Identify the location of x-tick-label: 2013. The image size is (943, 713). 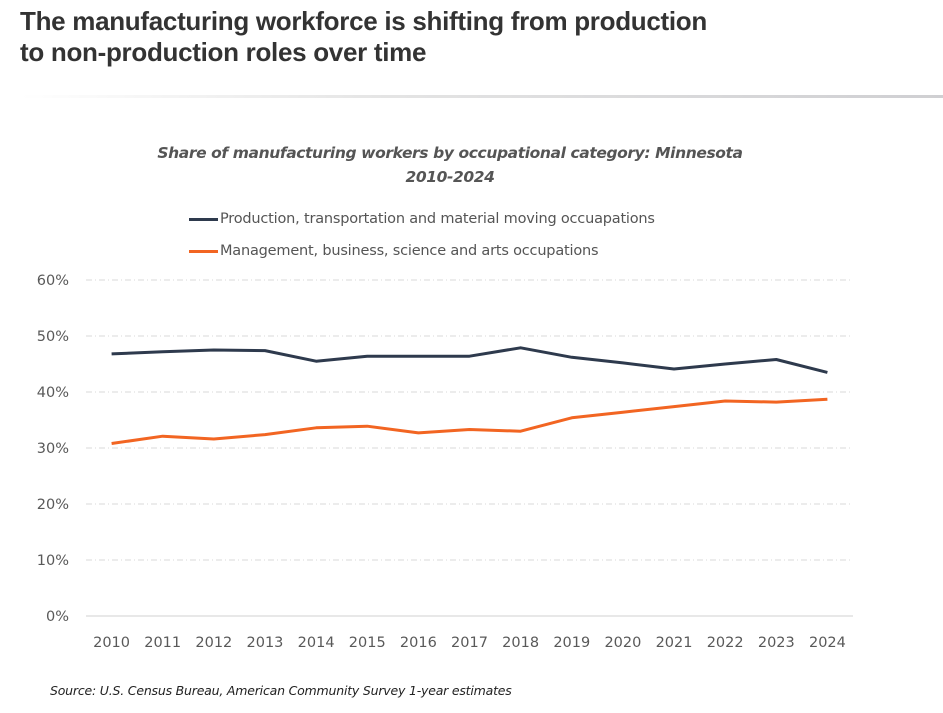
(265, 643).